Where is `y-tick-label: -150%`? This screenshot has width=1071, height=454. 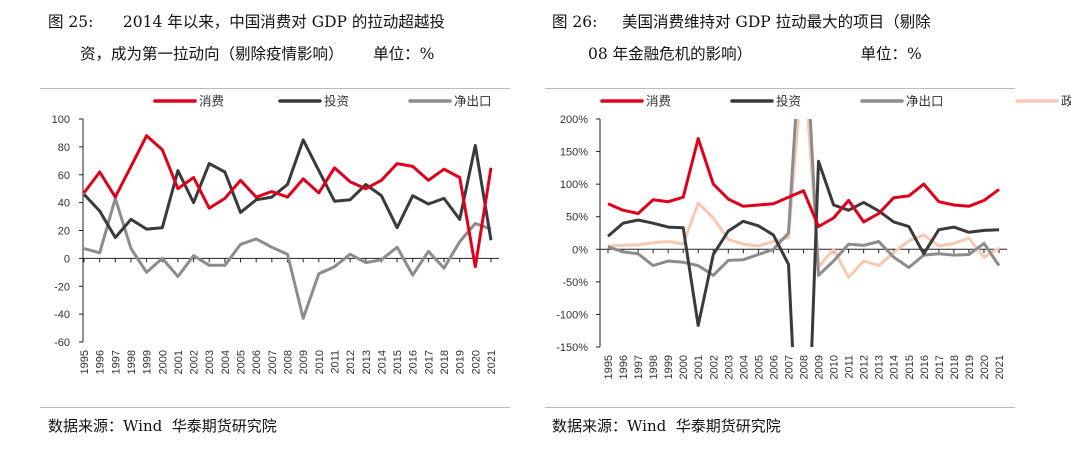 y-tick-label: -150% is located at coordinates (572, 348).